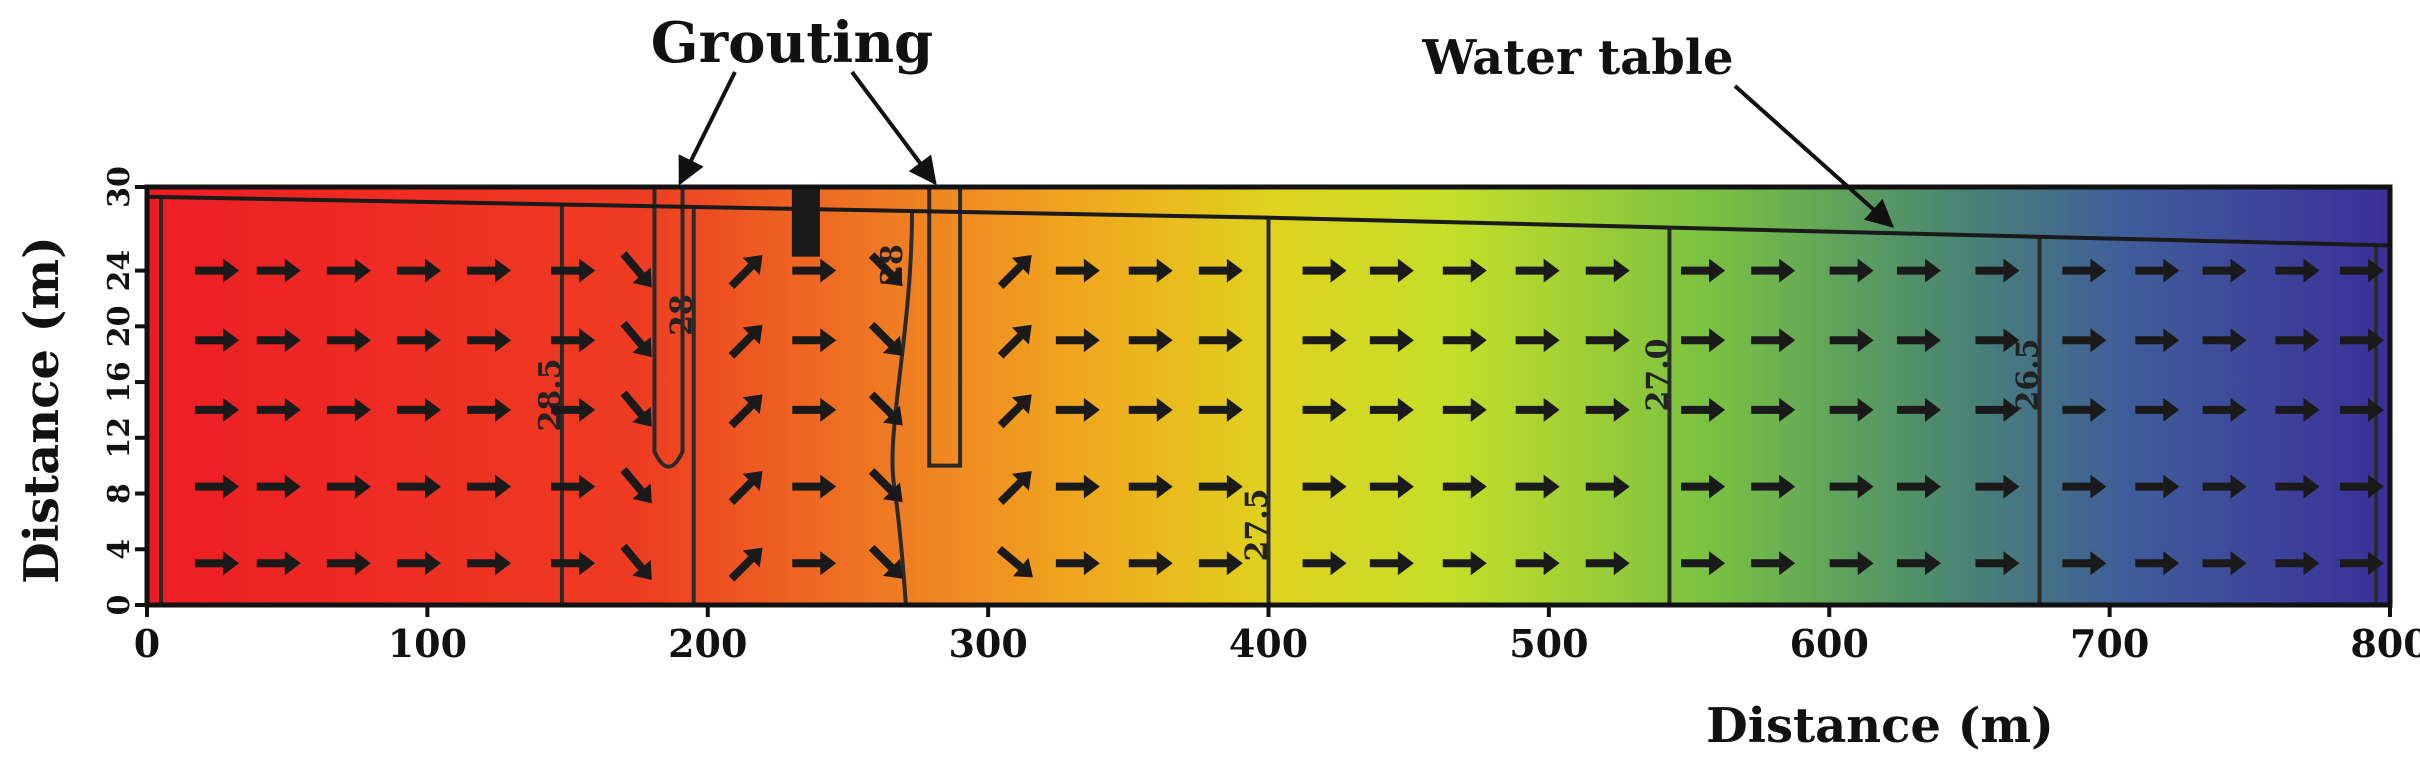  What do you see at coordinates (119, 187) in the screenshot?
I see `y-tick-label: 30` at bounding box center [119, 187].